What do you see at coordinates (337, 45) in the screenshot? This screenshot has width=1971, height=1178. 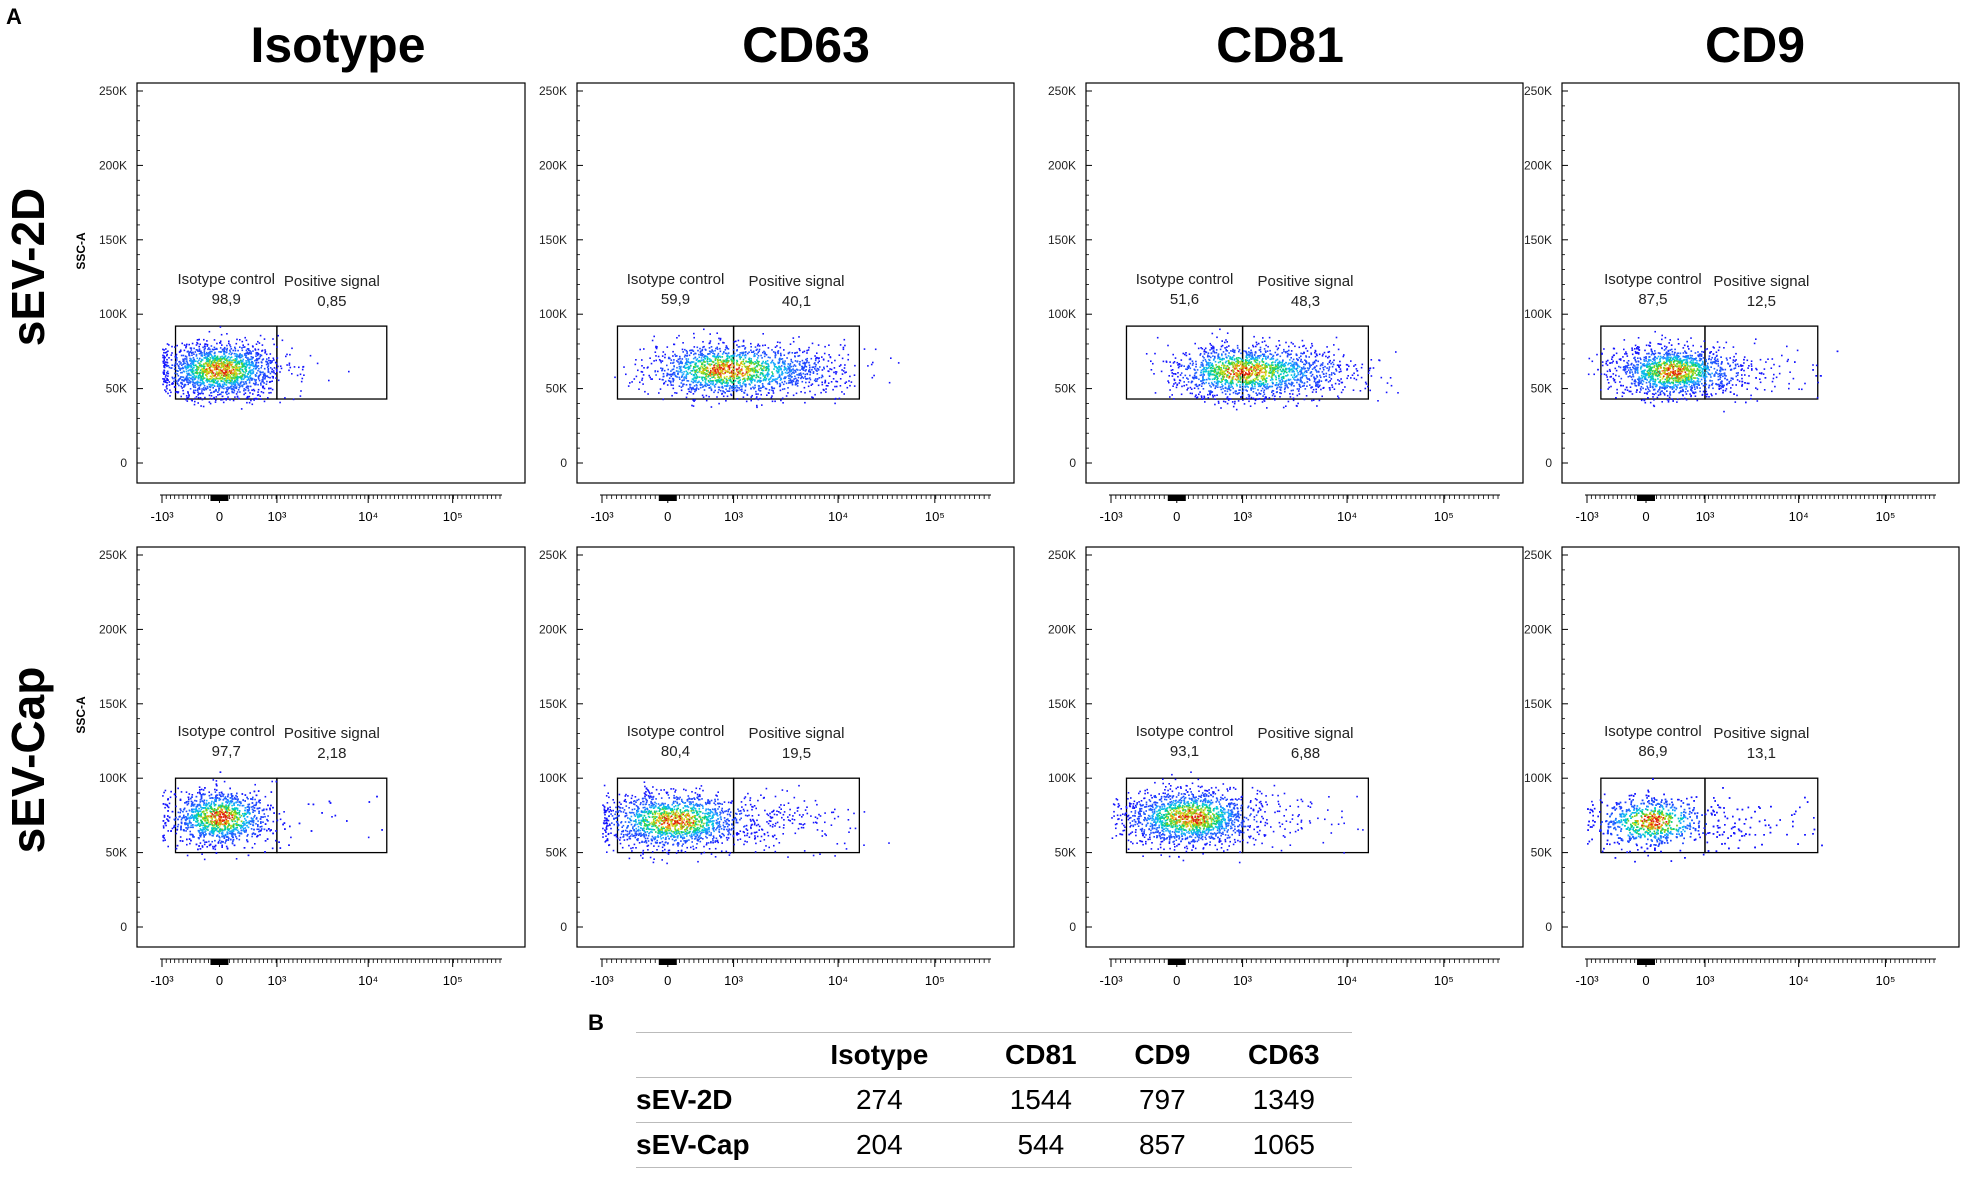 I see `column-title: Isotype` at bounding box center [337, 45].